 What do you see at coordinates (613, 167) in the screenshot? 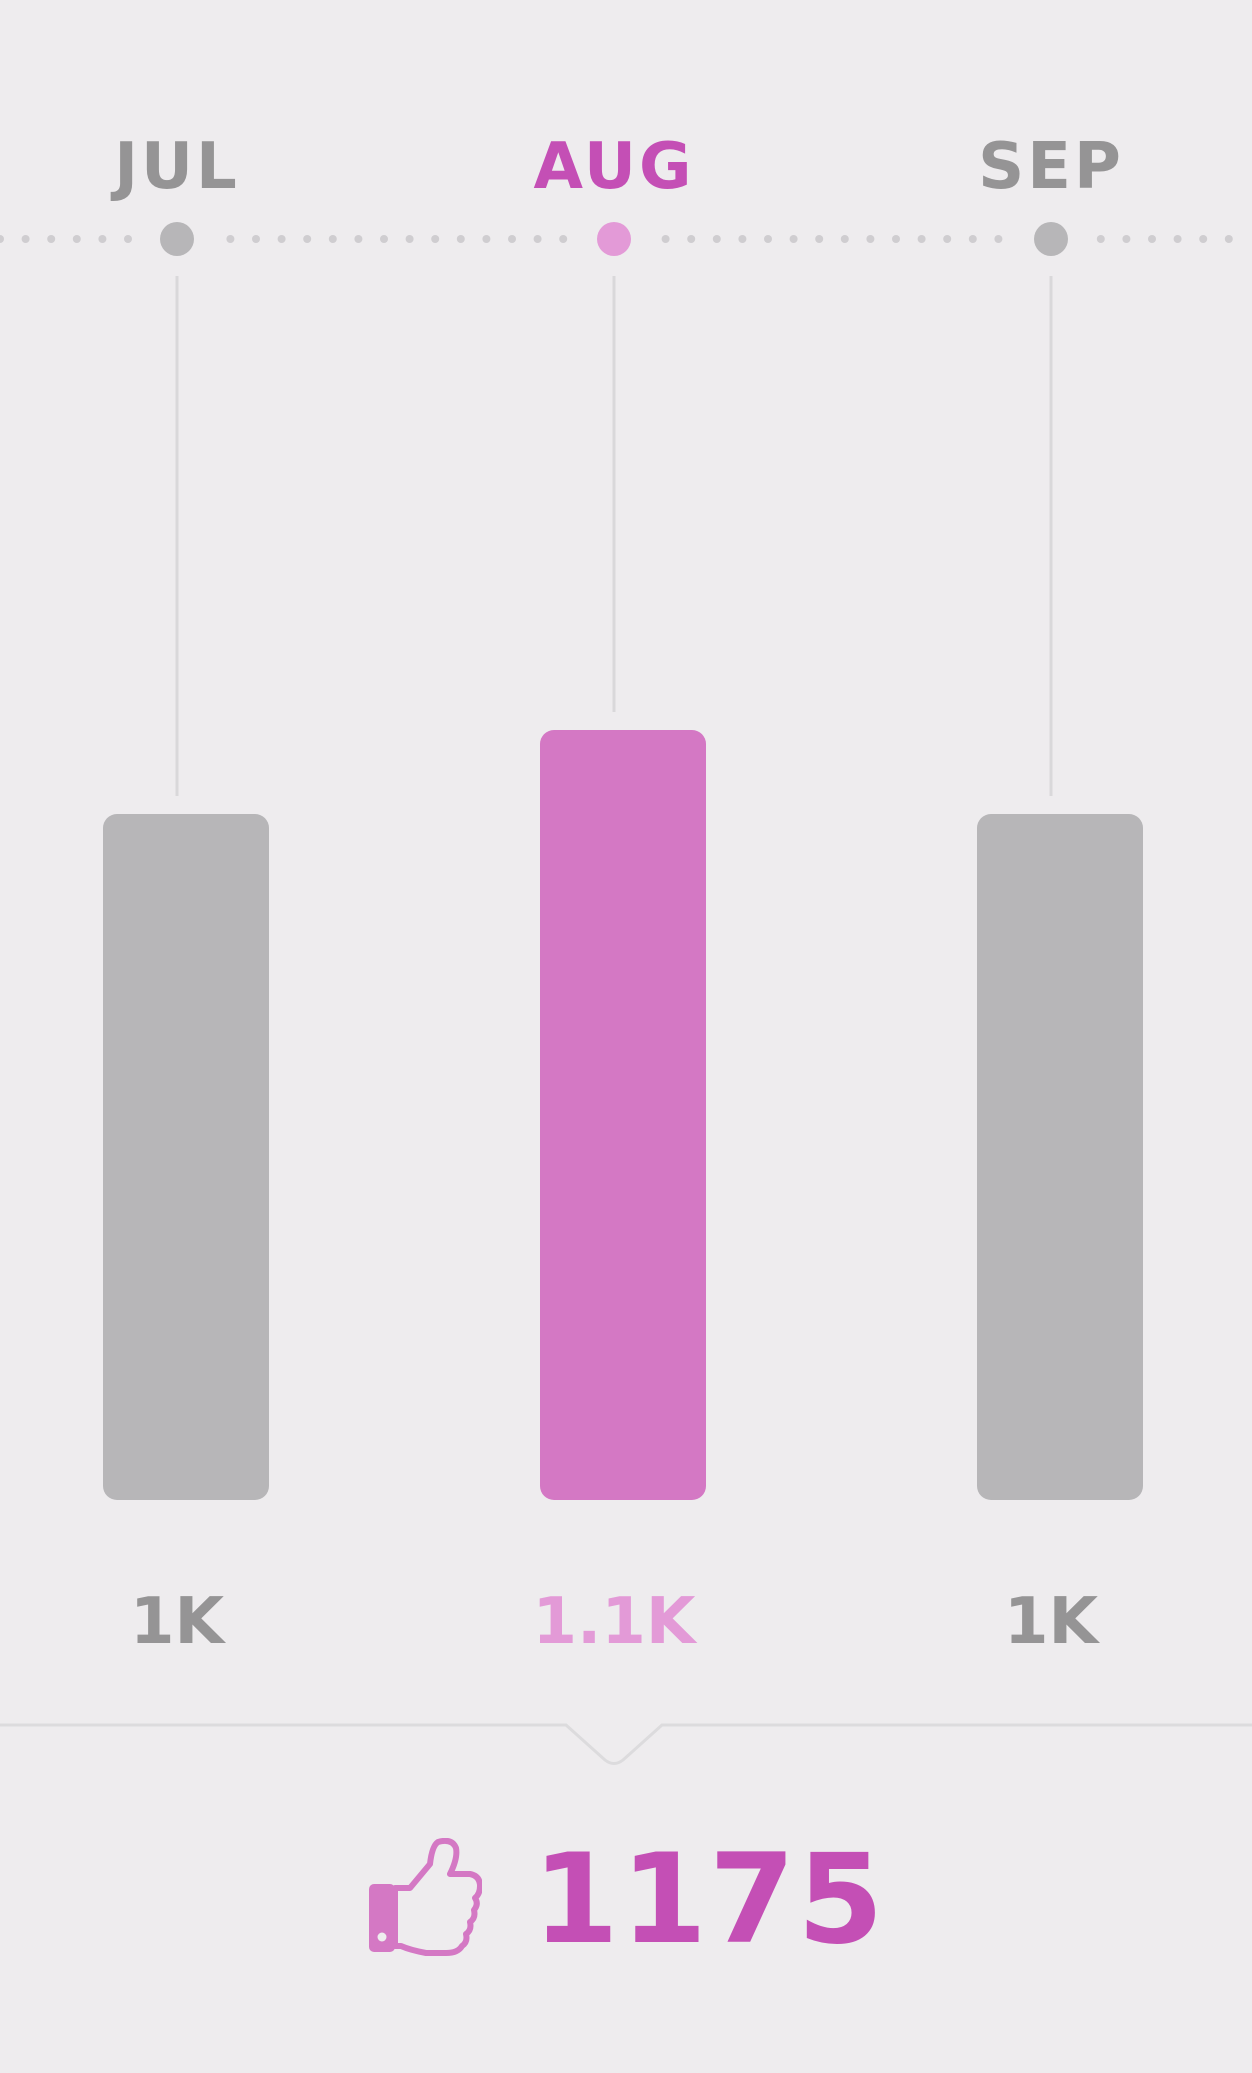
I see `month-label-aug: AUG` at bounding box center [613, 167].